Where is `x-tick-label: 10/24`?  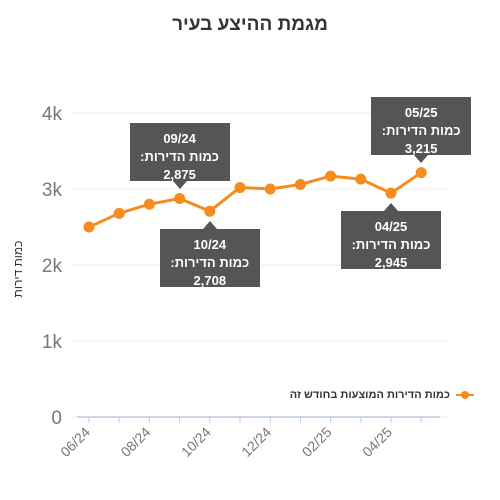 x-tick-label: 10/24 is located at coordinates (196, 442).